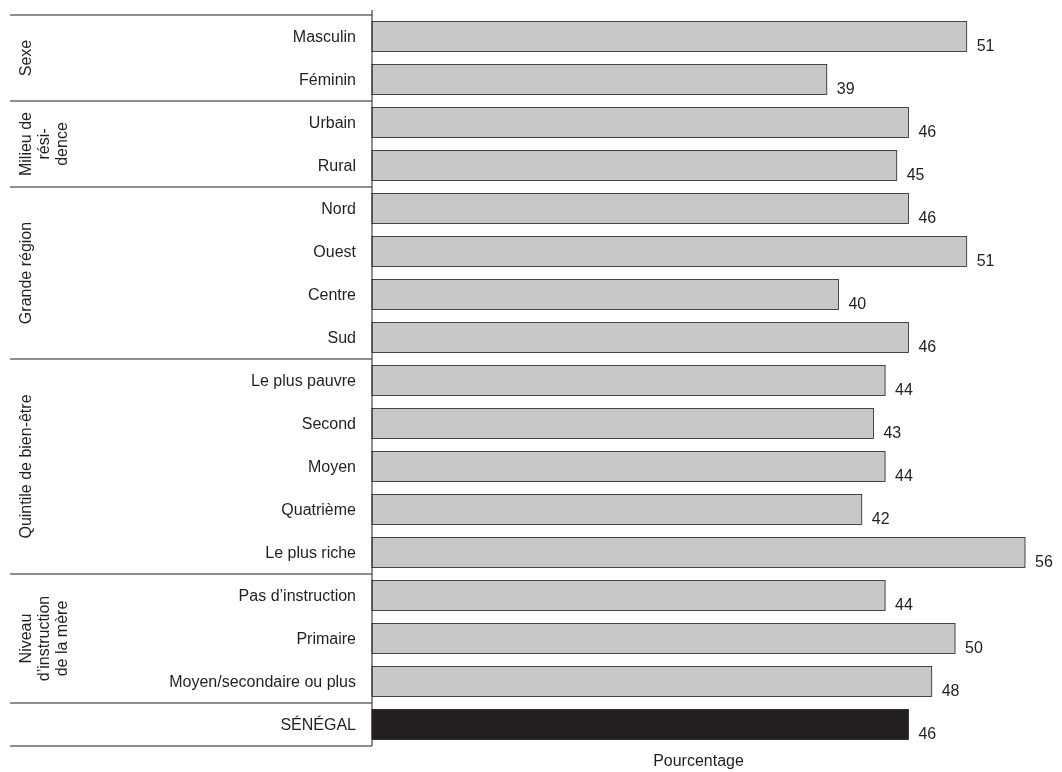 The image size is (1062, 772). What do you see at coordinates (326, 639) in the screenshot?
I see `y-tick-label: Primaire` at bounding box center [326, 639].